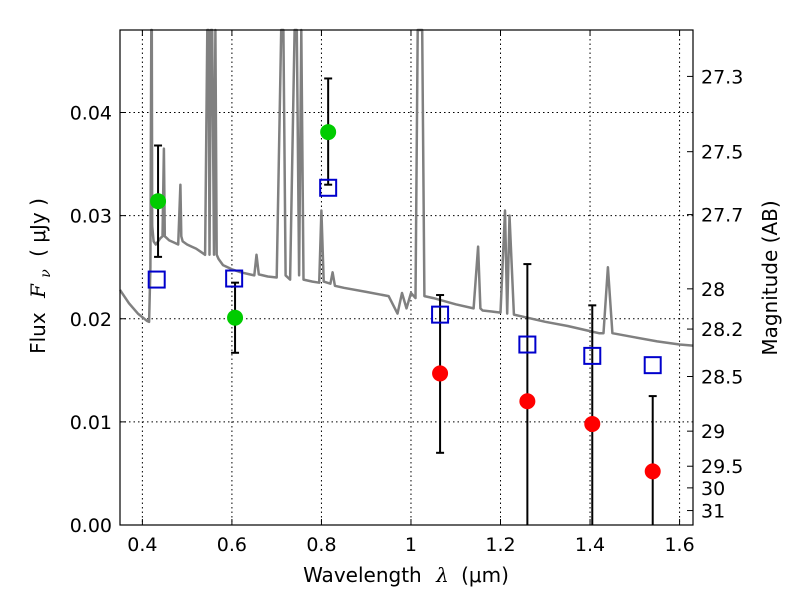 The image size is (800, 600). I want to click on y-axis-label: Flux F ν ( μJy ), so click(40, 276).